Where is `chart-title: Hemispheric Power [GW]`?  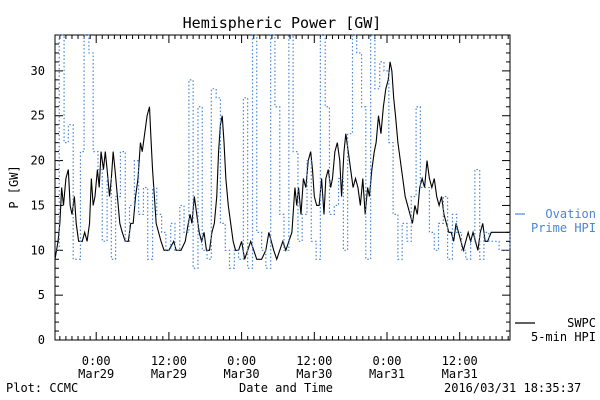 chart-title: Hemispheric Power [GW] is located at coordinates (282, 23).